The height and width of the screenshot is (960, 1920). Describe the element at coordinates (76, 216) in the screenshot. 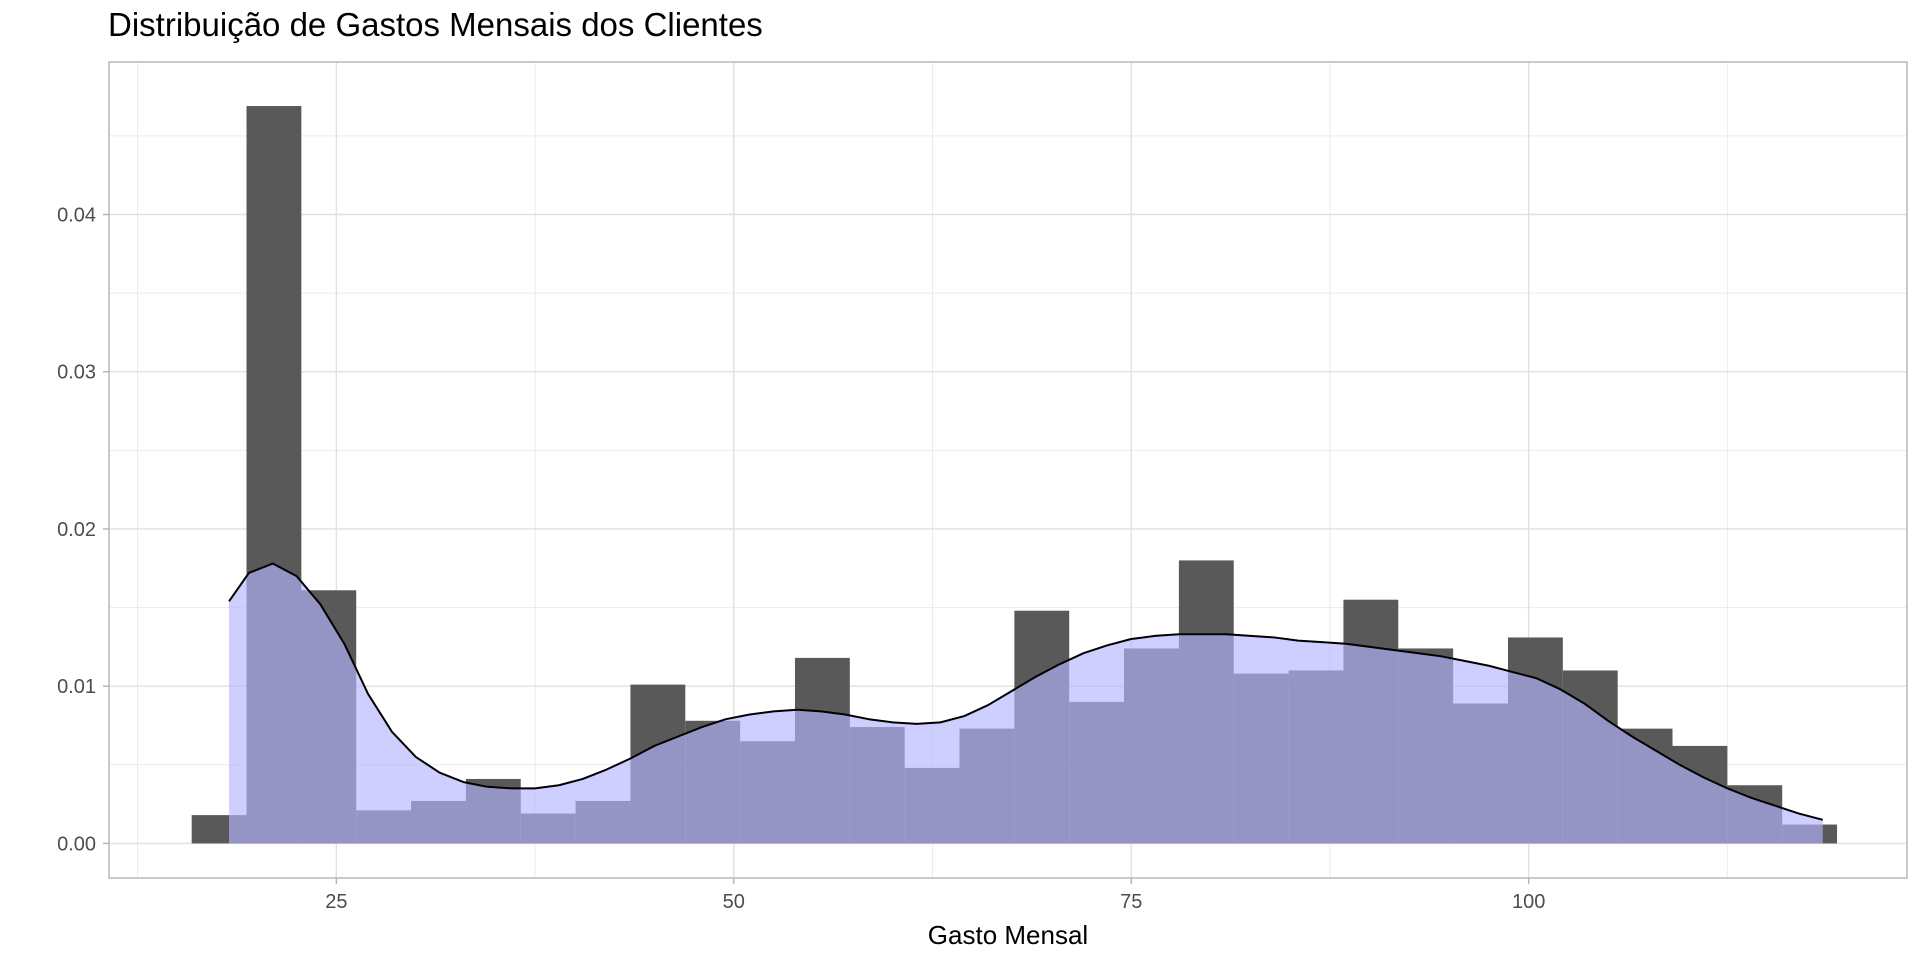

I see `y-tick-label: 0.04` at that location.